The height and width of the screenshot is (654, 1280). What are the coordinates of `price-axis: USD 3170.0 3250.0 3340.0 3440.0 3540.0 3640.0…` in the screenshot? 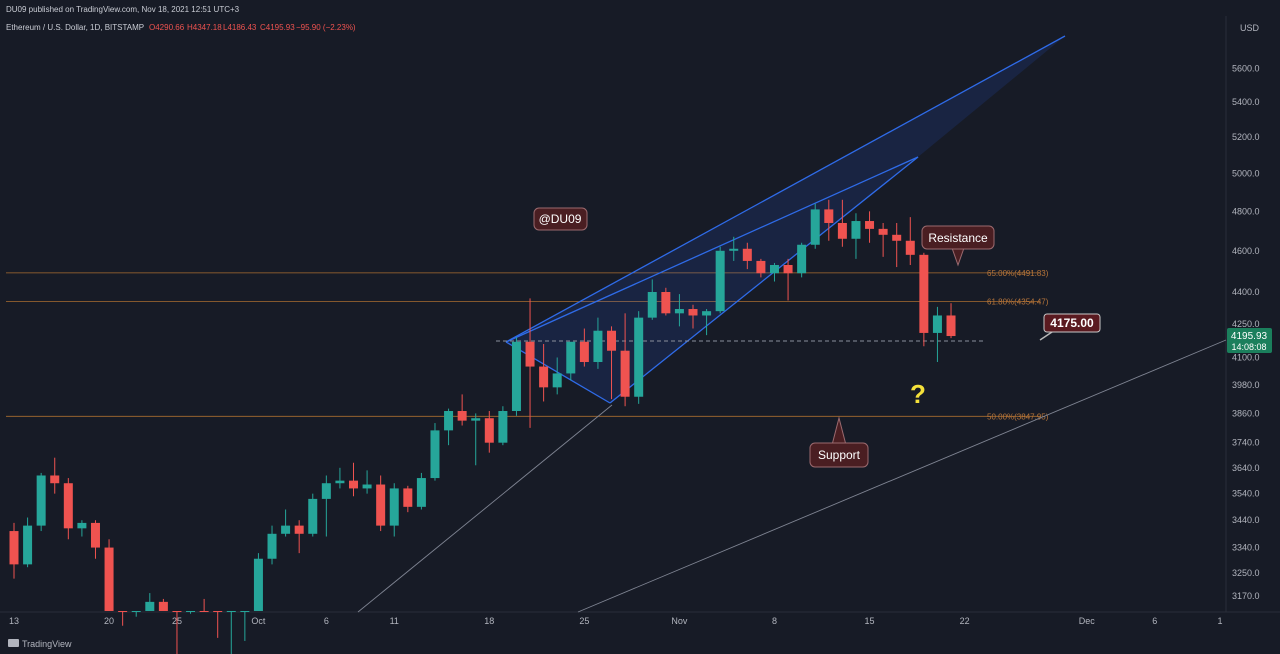 It's located at (1246, 312).